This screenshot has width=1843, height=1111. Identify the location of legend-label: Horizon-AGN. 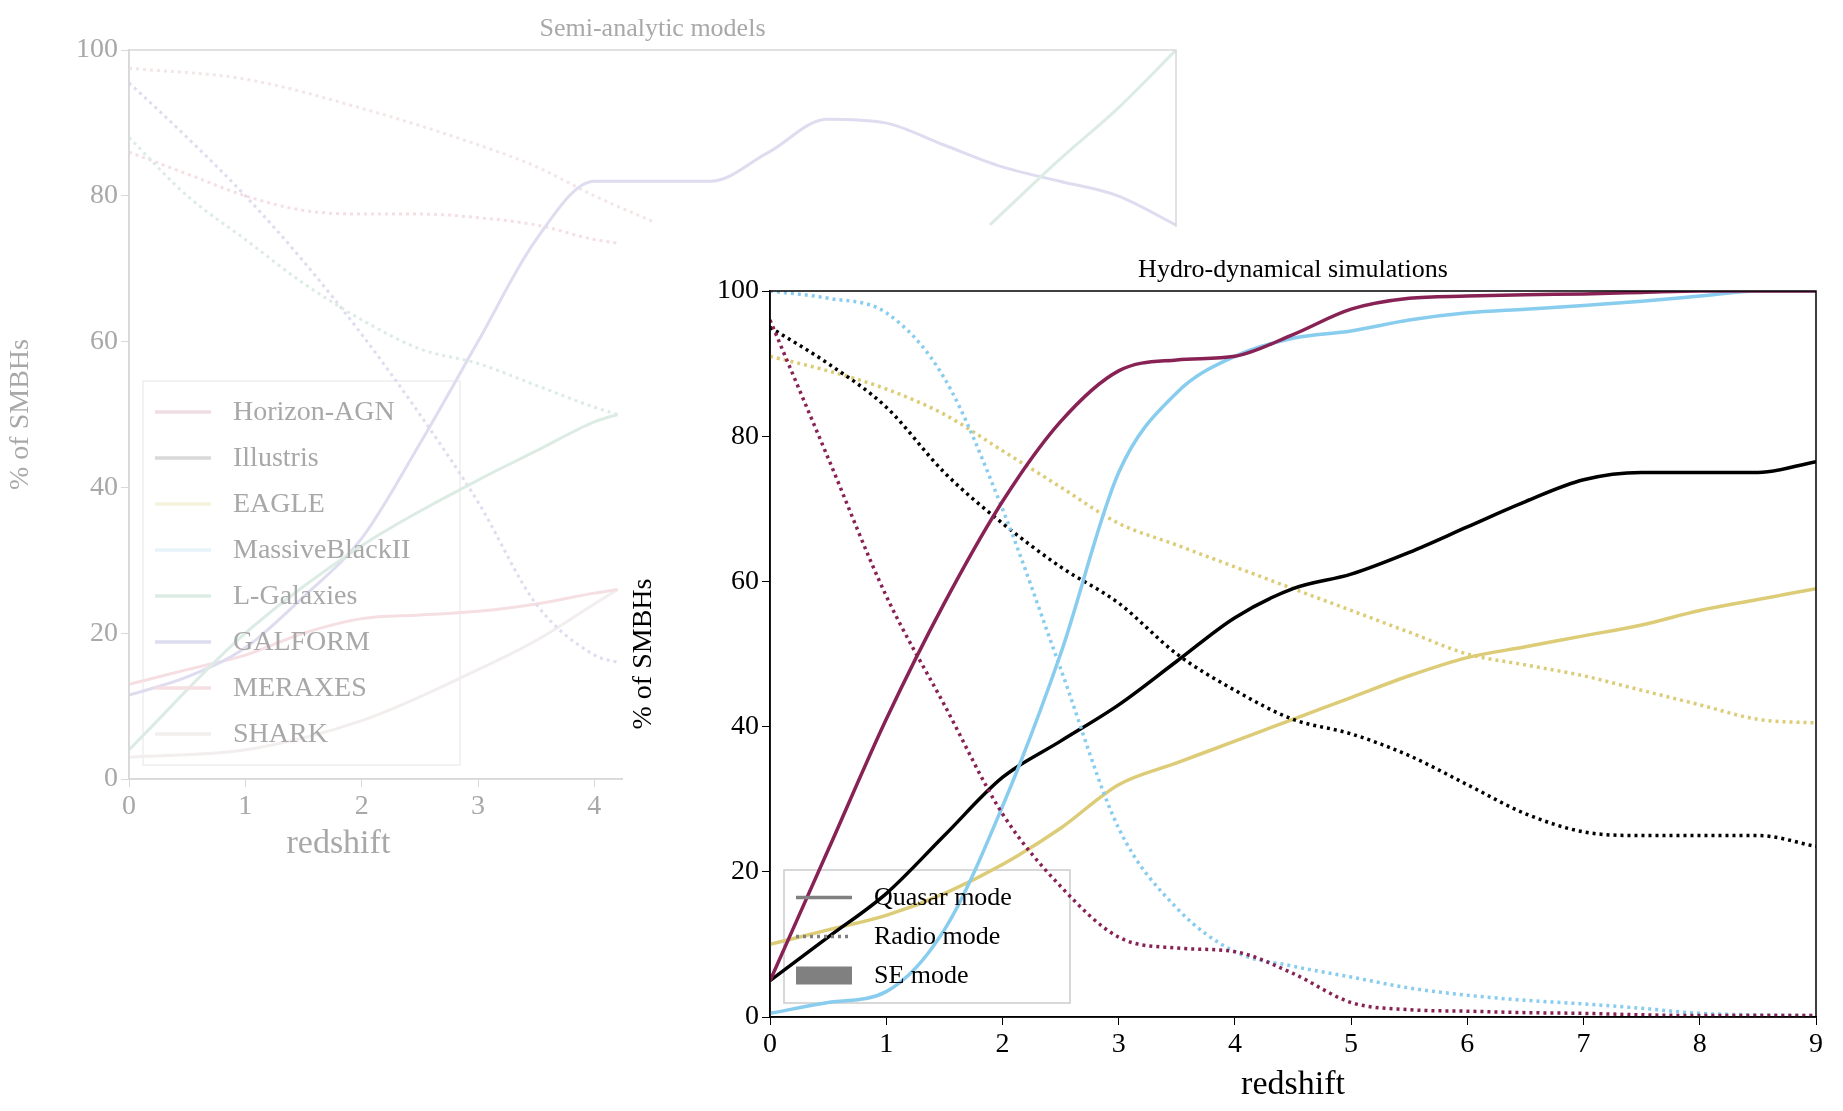
(314, 411).